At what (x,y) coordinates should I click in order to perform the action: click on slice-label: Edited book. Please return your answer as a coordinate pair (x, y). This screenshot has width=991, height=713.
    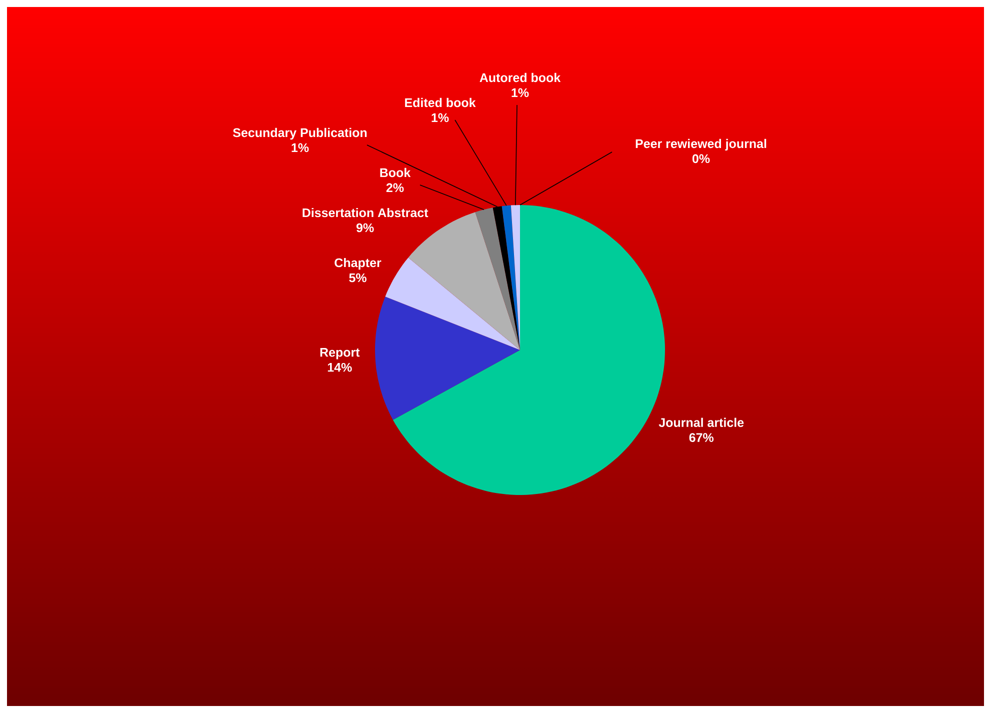
    Looking at the image, I should click on (440, 103).